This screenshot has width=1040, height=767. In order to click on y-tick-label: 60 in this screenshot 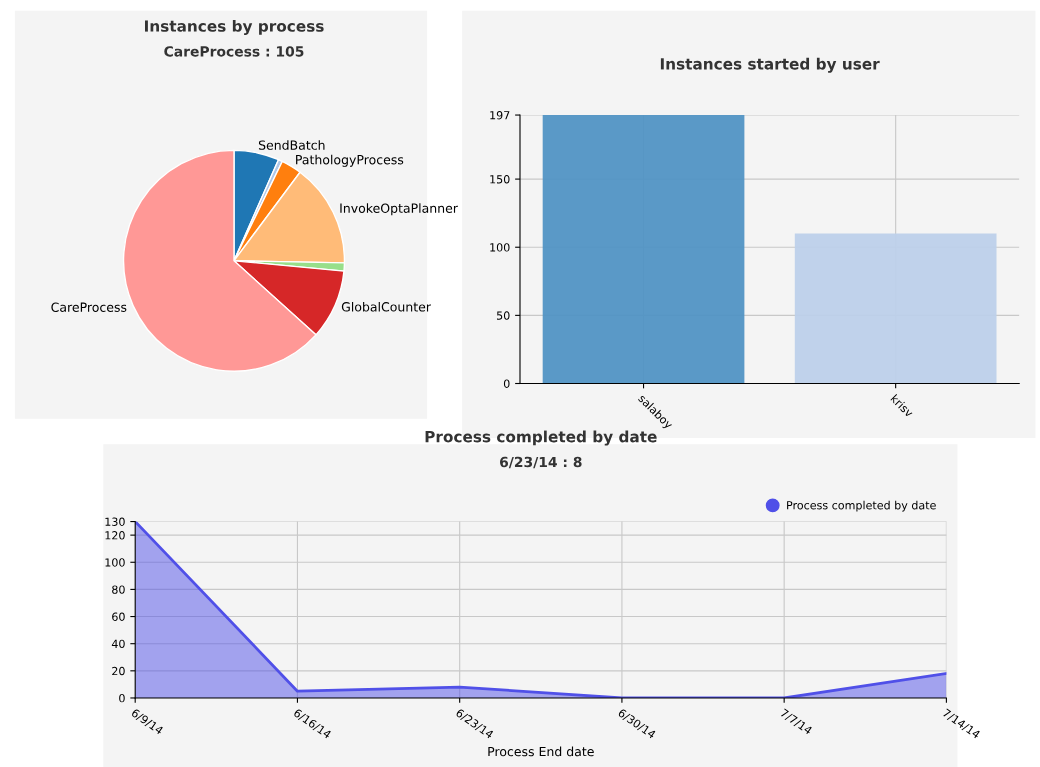, I will do `click(118, 616)`.